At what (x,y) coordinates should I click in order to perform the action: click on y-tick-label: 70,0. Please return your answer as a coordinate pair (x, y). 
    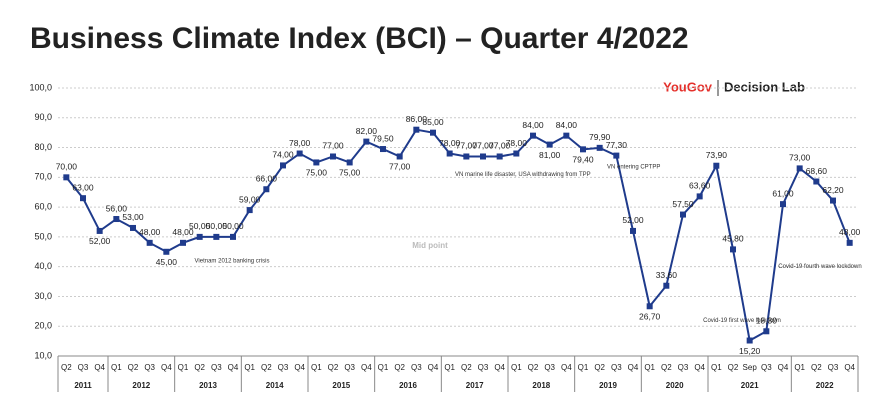
    Looking at the image, I should click on (43, 177).